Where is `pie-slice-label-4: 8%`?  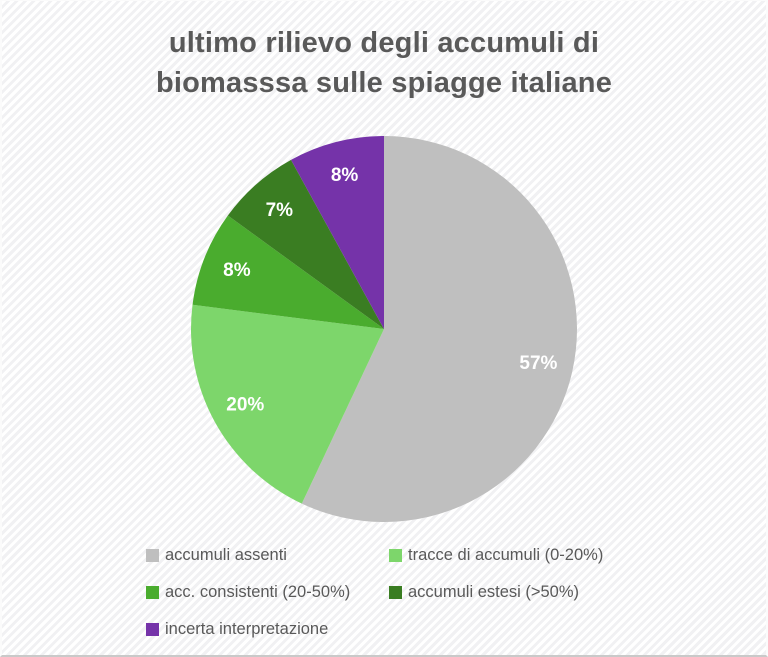
pie-slice-label-4: 8% is located at coordinates (345, 175).